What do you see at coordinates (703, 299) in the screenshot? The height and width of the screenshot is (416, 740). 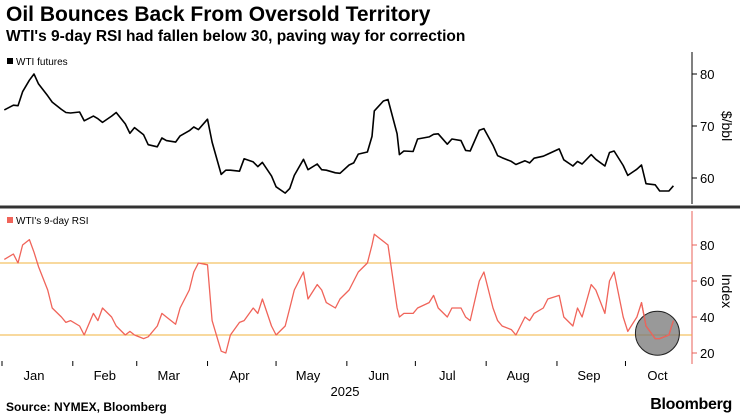 I see `rsi-y-ticks: 20 40 60 80` at bounding box center [703, 299].